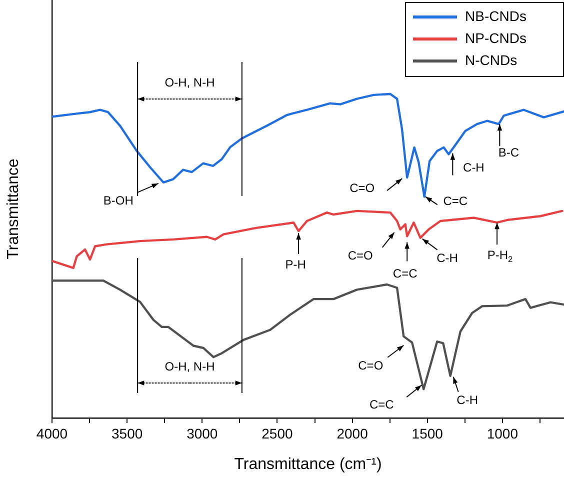 This screenshot has width=564, height=478. Describe the element at coordinates (495, 38) in the screenshot. I see `legend-label: NP-CNDs` at that location.